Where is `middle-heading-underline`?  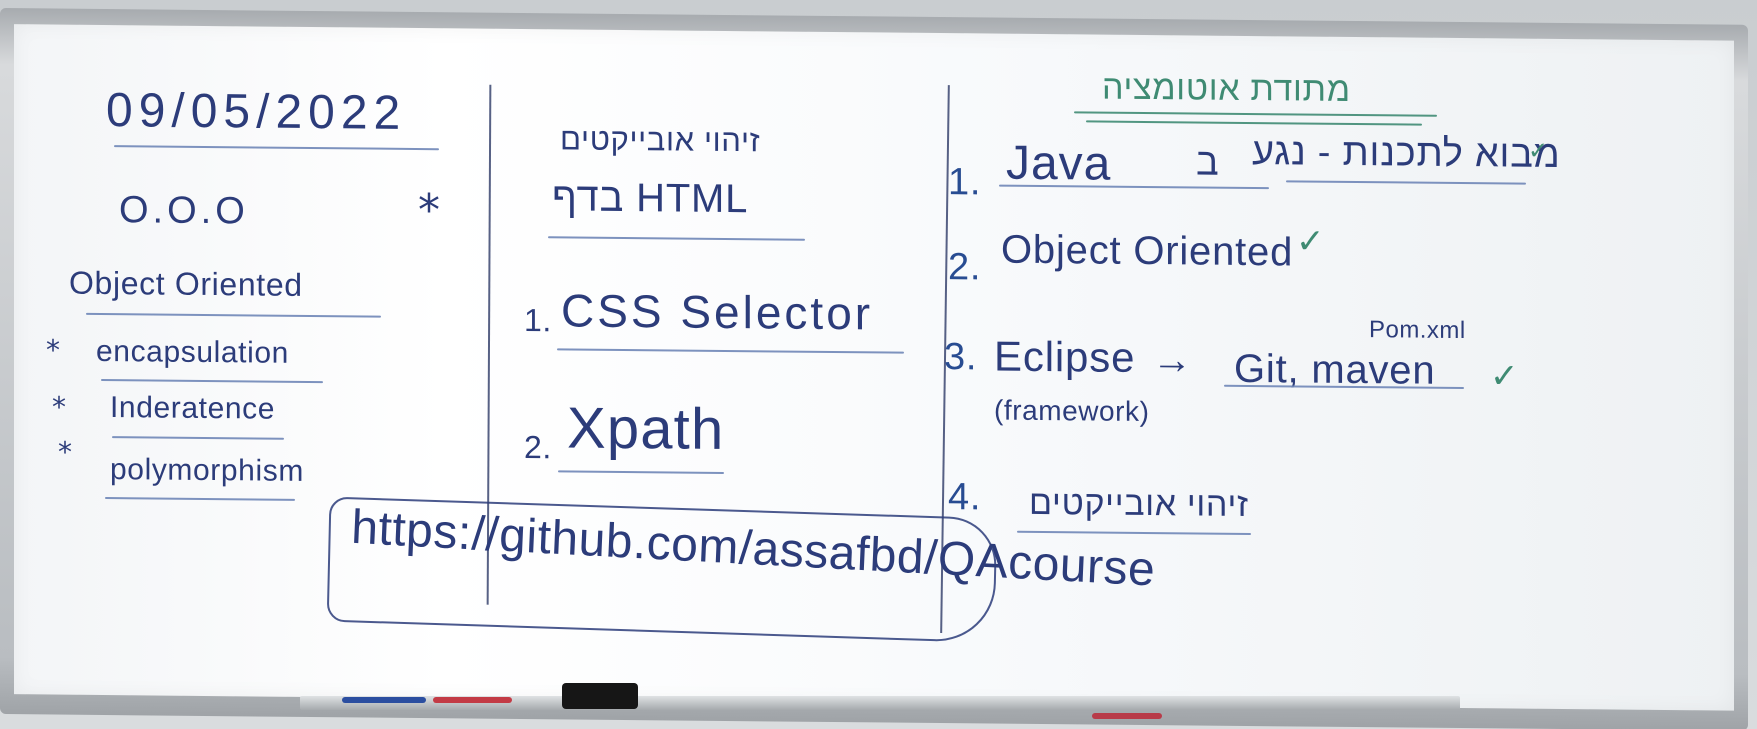 middle-heading-underline is located at coordinates (676, 238).